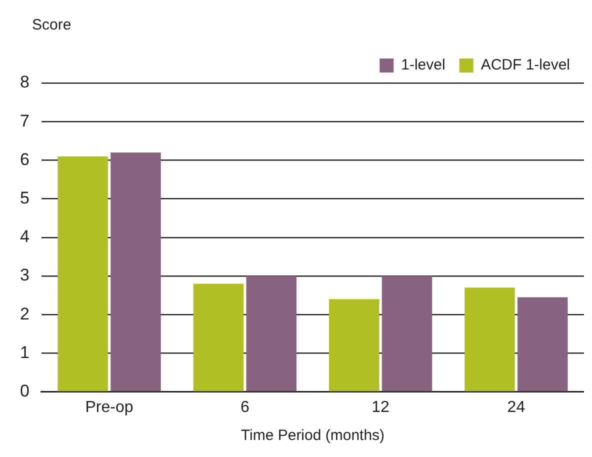 The image size is (592, 457). I want to click on y-tick-label: 0, so click(25, 390).